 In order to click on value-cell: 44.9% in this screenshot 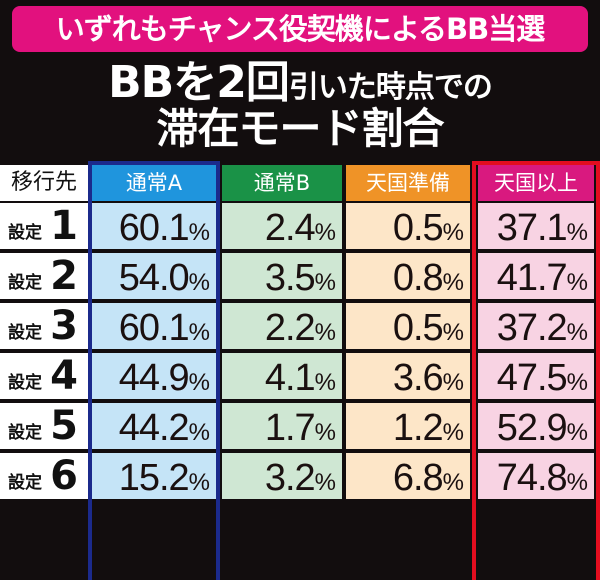, I will do `click(154, 376)`.